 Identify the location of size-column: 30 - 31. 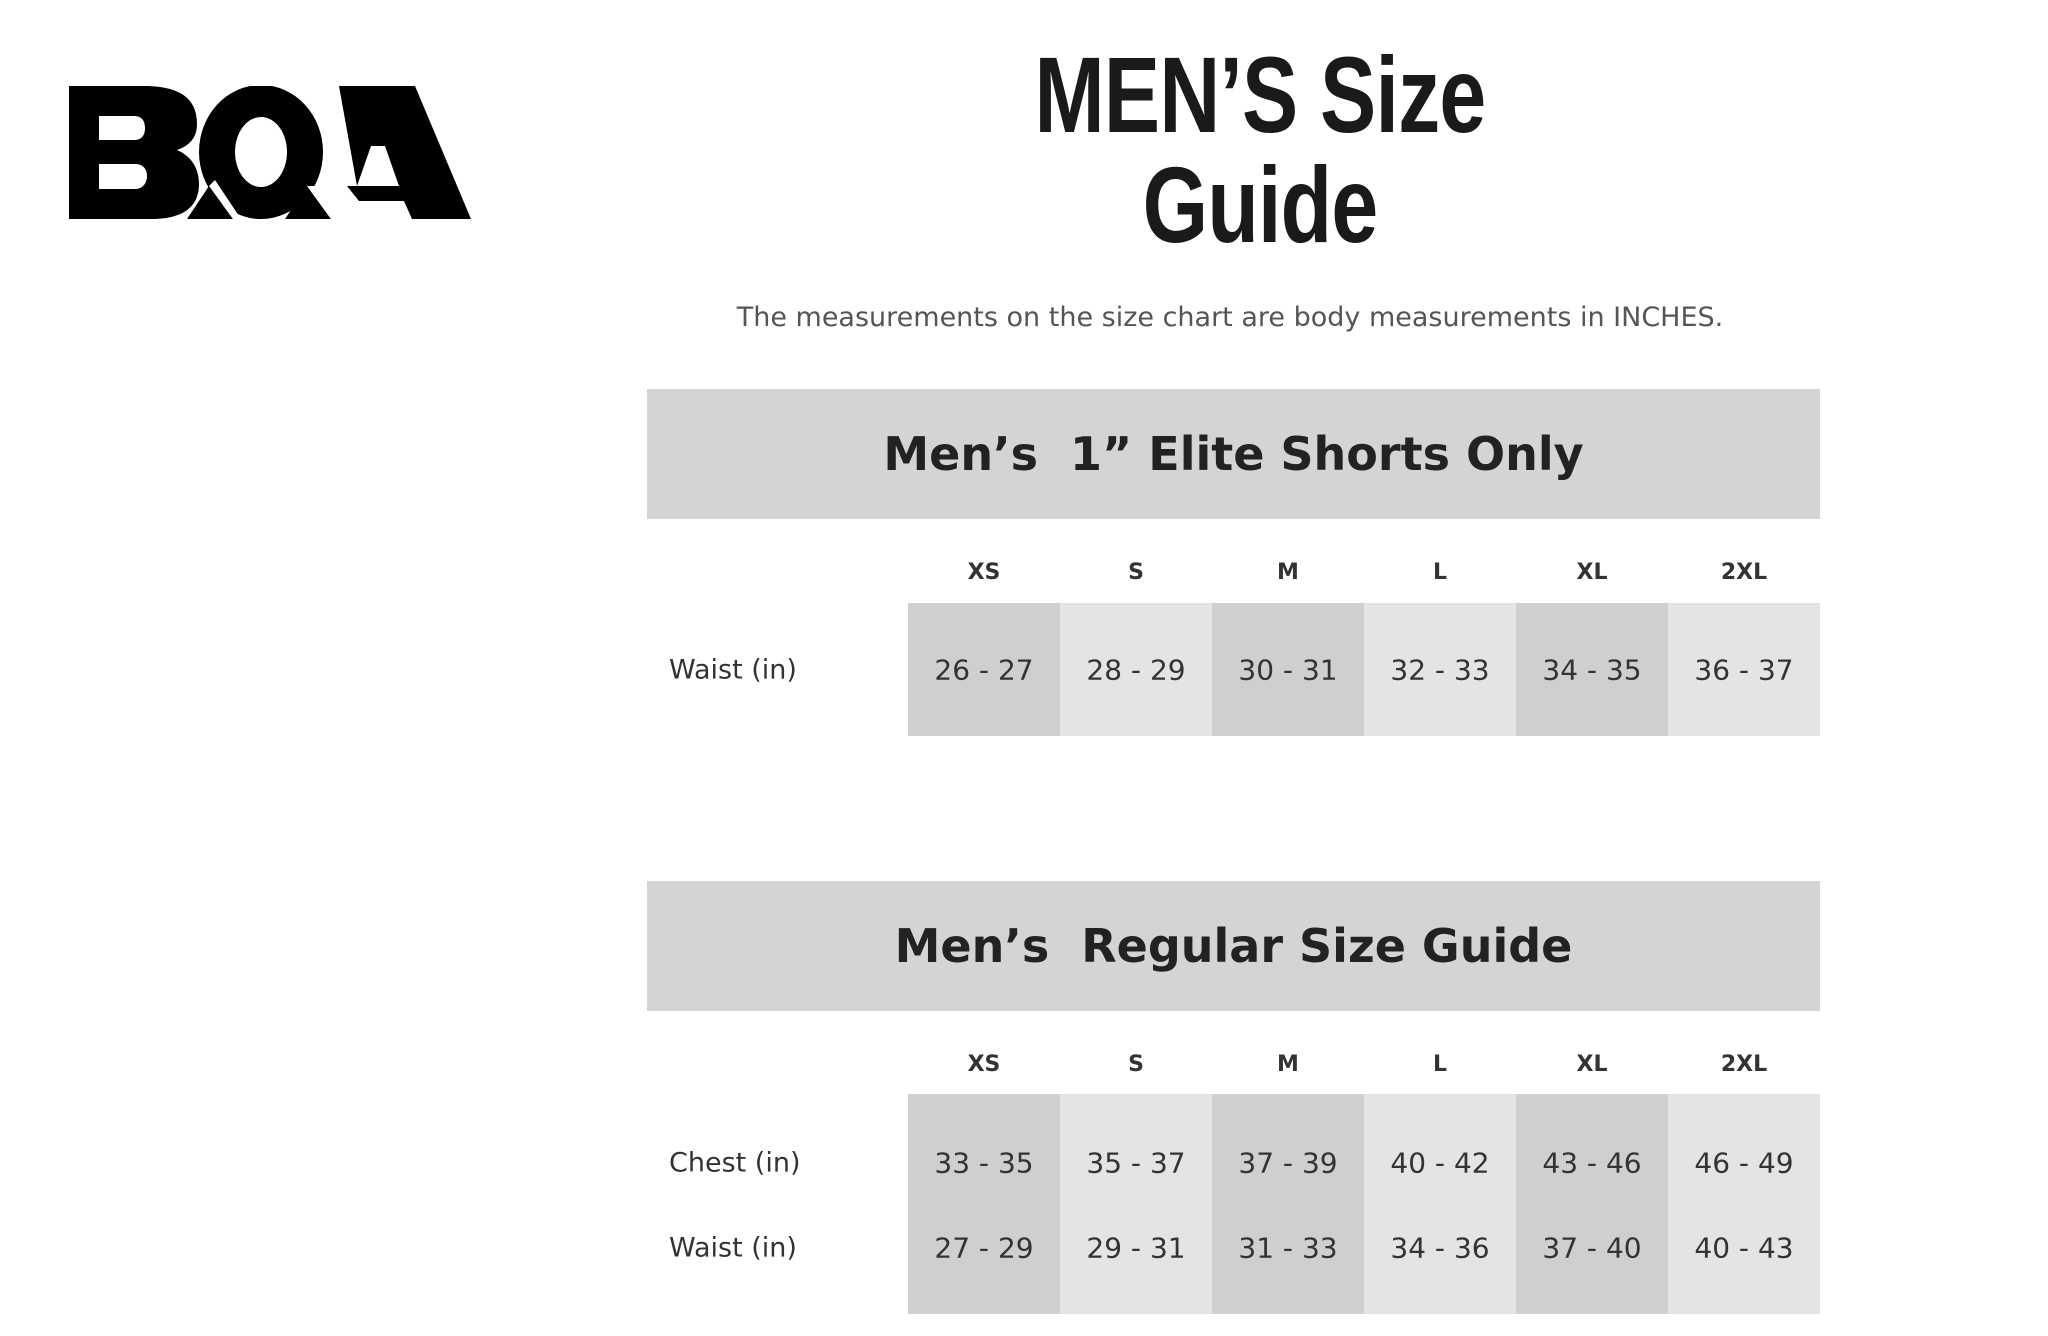
(1288, 669).